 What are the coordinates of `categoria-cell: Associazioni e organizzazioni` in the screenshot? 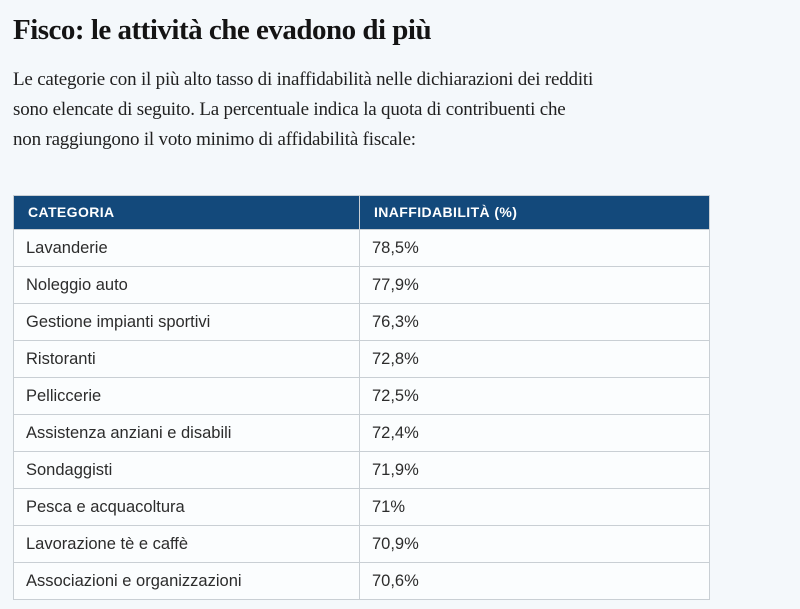 It's located at (186, 581).